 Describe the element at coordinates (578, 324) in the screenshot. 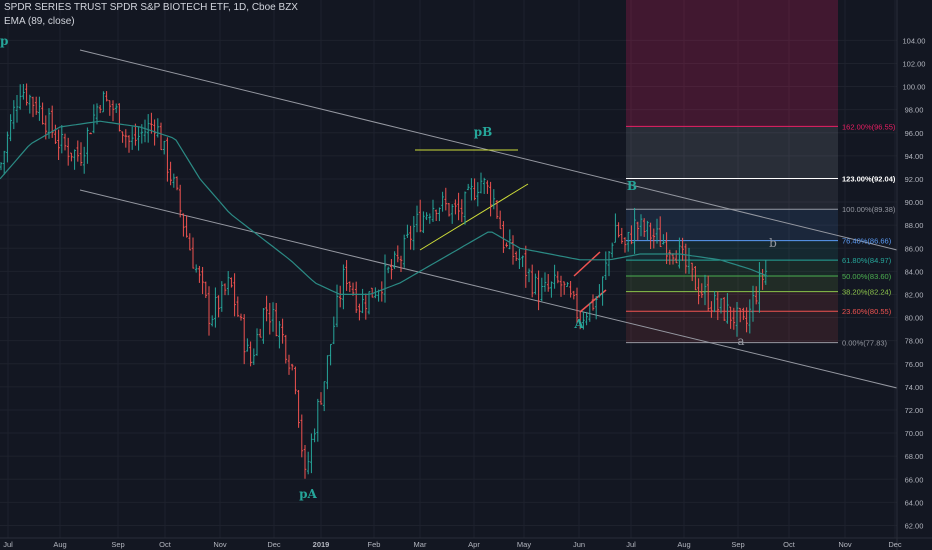

I see `wave-label-A: A` at that location.